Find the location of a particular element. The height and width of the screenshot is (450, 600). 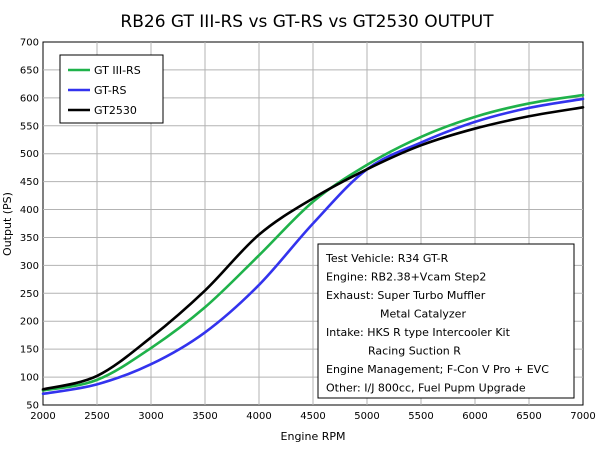

x-axis-label: Engine RPM is located at coordinates (313, 436).